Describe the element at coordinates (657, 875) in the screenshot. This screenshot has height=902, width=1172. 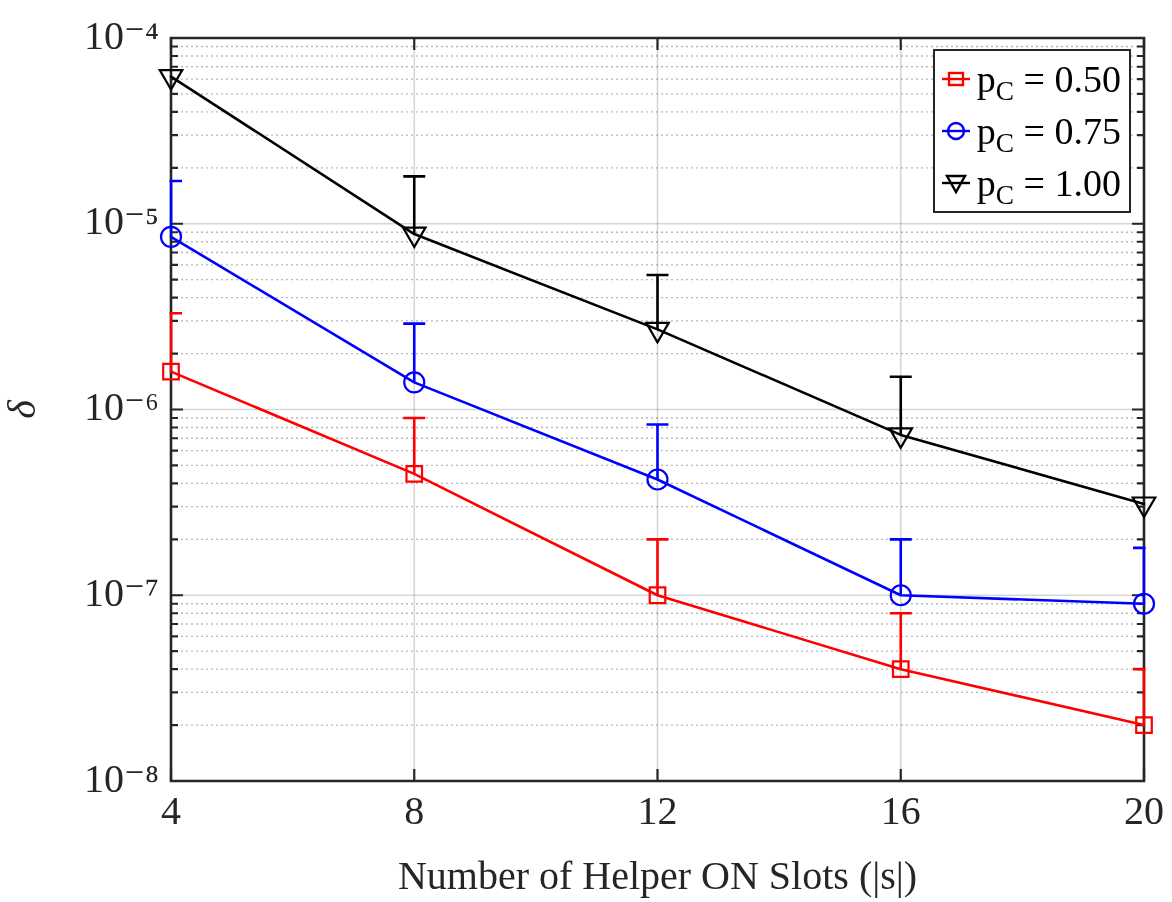
I see `x-axis-title: Number of Helper ON Slots (|s|)` at that location.